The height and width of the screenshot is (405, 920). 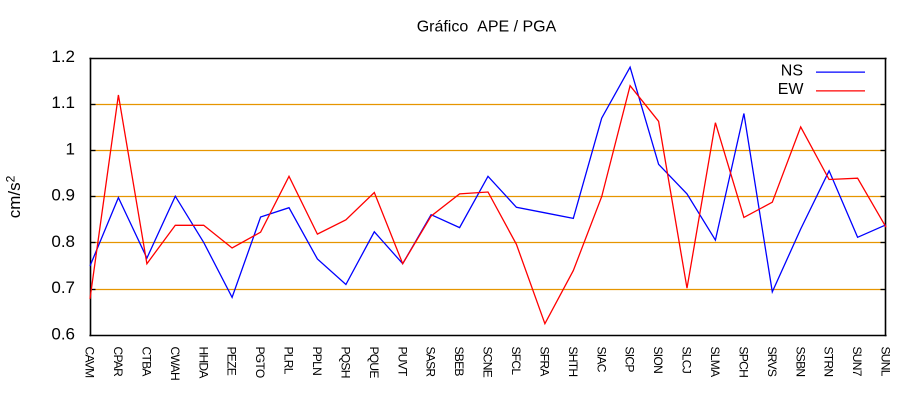 I want to click on svg-text: SFCL, so click(x=516, y=361).